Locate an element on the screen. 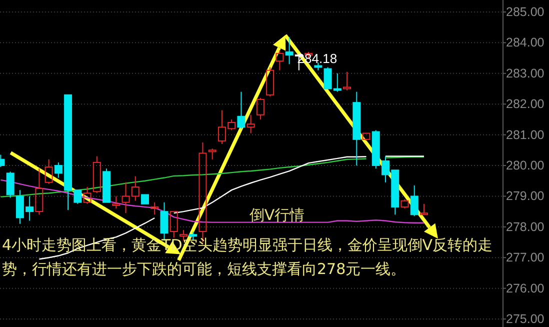 Image resolution: width=549 pixels, height=327 pixels. y-tick-label: 283.00 is located at coordinates (525, 73).